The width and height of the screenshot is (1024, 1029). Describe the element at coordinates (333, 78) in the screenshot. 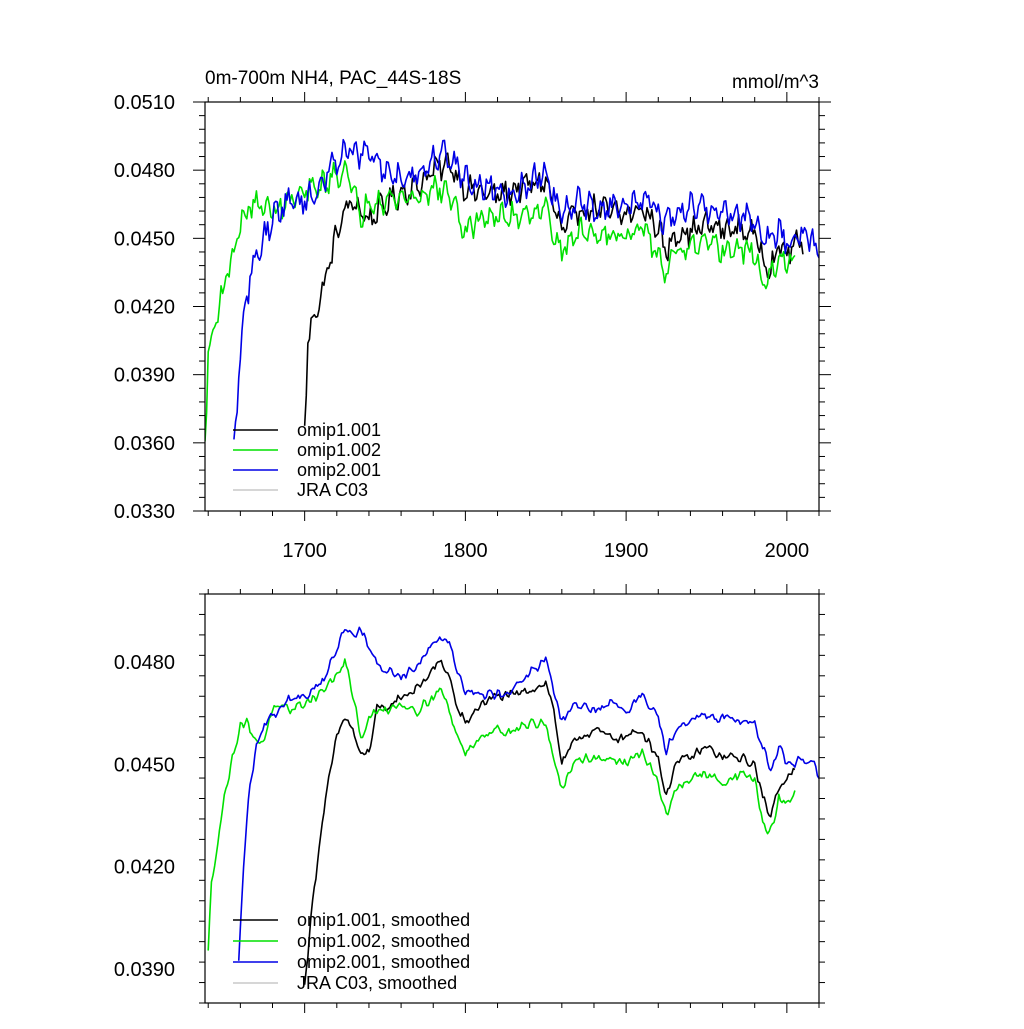

I see `chart-title: 0m-700m NH4, PAC_44S-18S` at that location.